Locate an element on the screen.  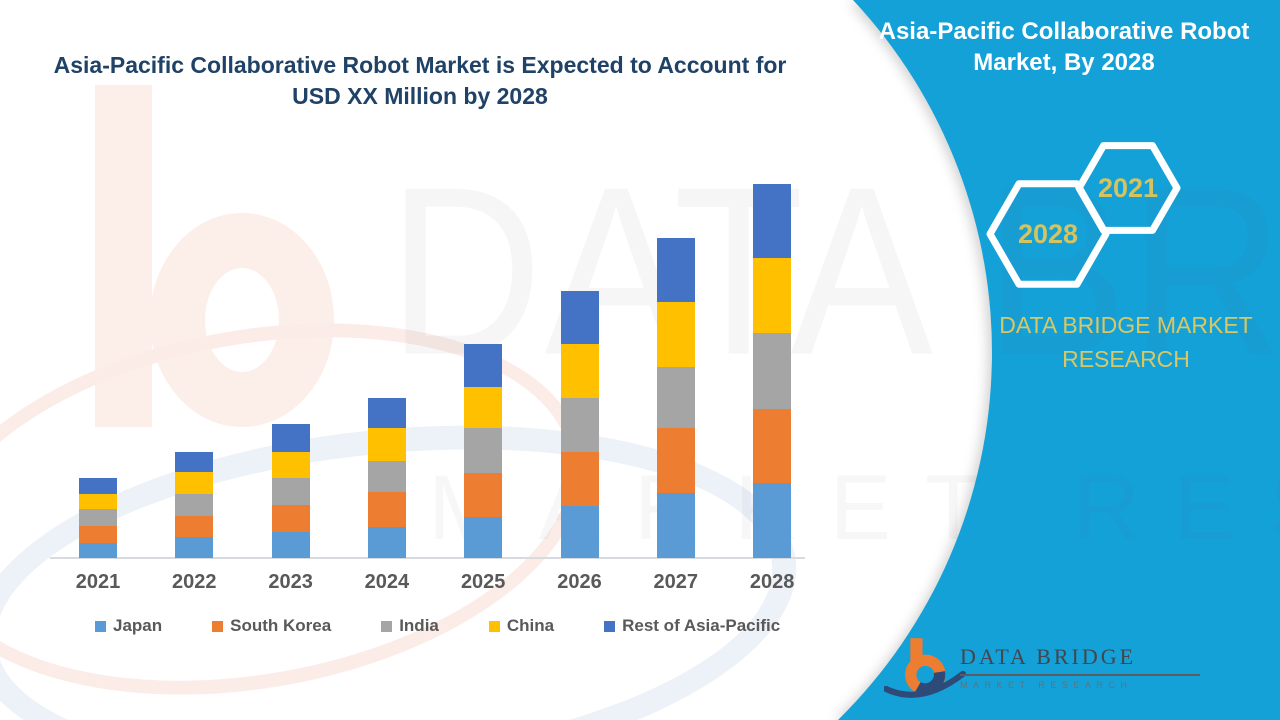
x-axis-label: 2024 is located at coordinates (387, 582).